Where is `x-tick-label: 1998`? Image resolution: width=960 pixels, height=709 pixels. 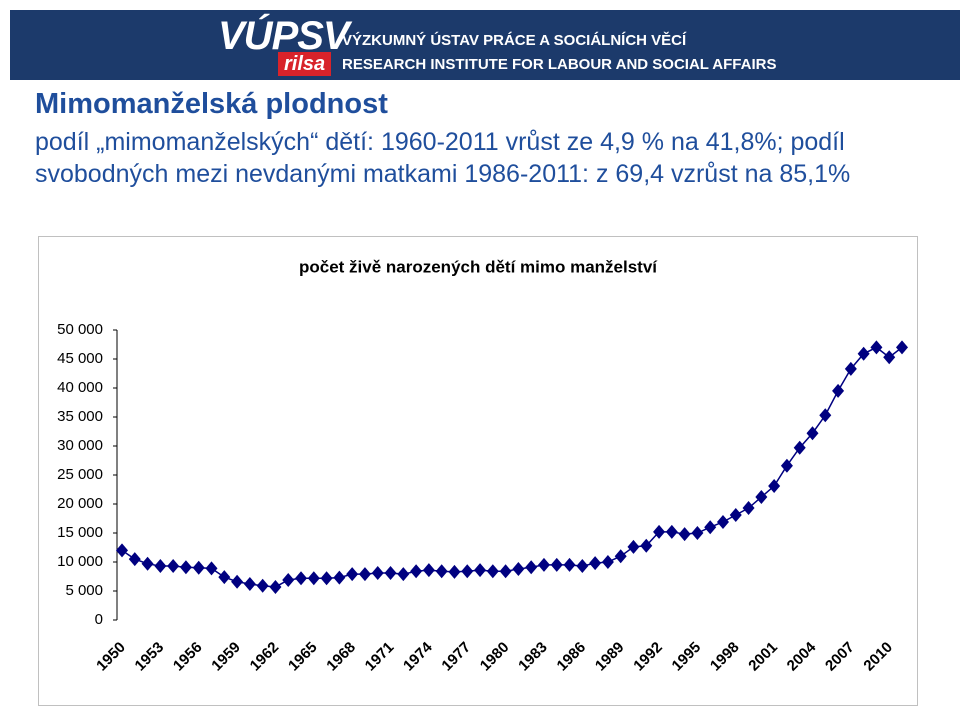
x-tick-label: 1998 is located at coordinates (725, 657).